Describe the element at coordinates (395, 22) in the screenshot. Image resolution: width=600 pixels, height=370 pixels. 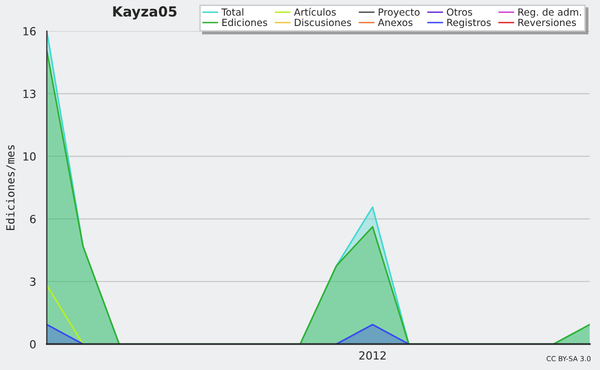
I see `legend-label: Anexos` at that location.